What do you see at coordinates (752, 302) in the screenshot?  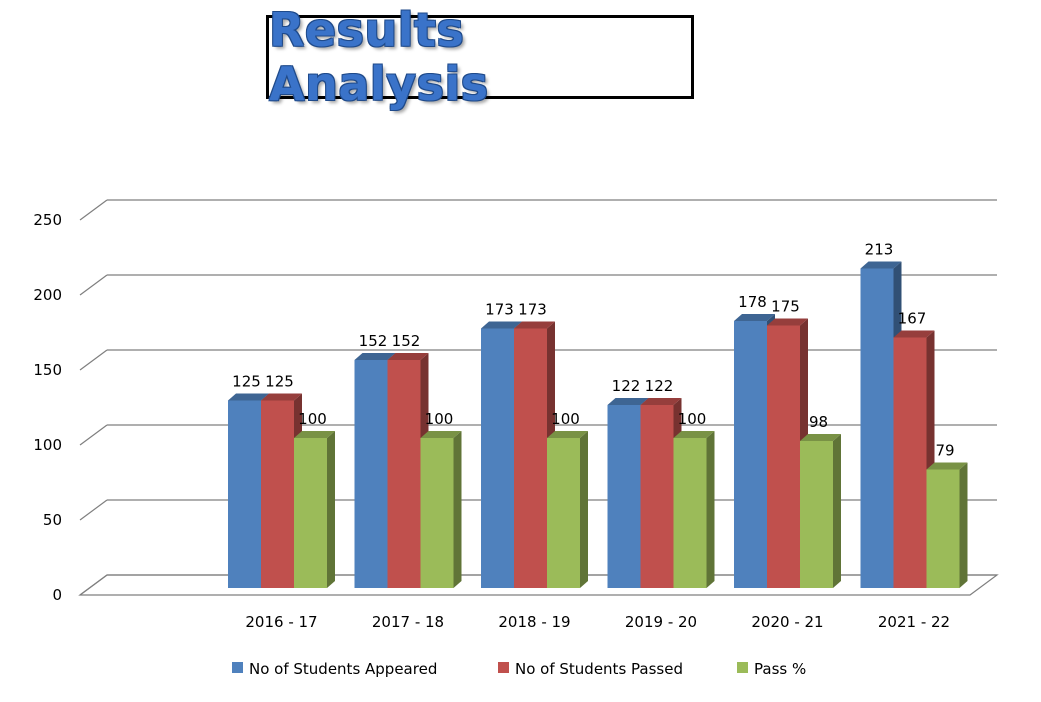 I see `data-label: 178` at bounding box center [752, 302].